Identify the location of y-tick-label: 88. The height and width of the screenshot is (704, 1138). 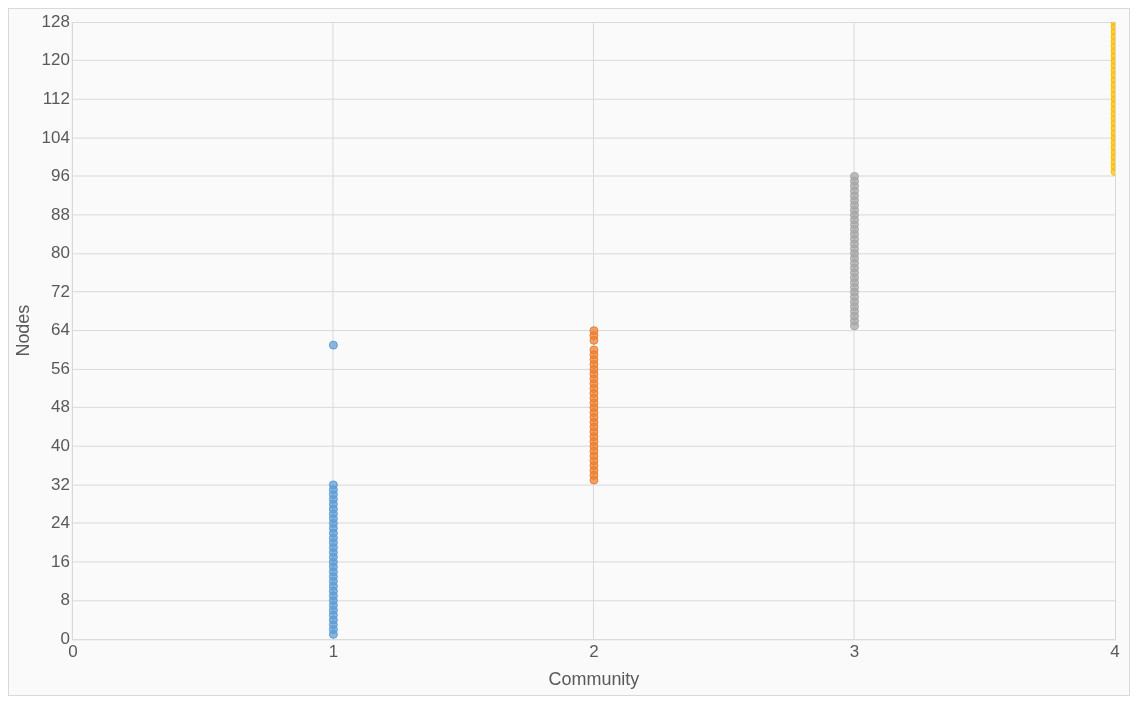
(60, 214).